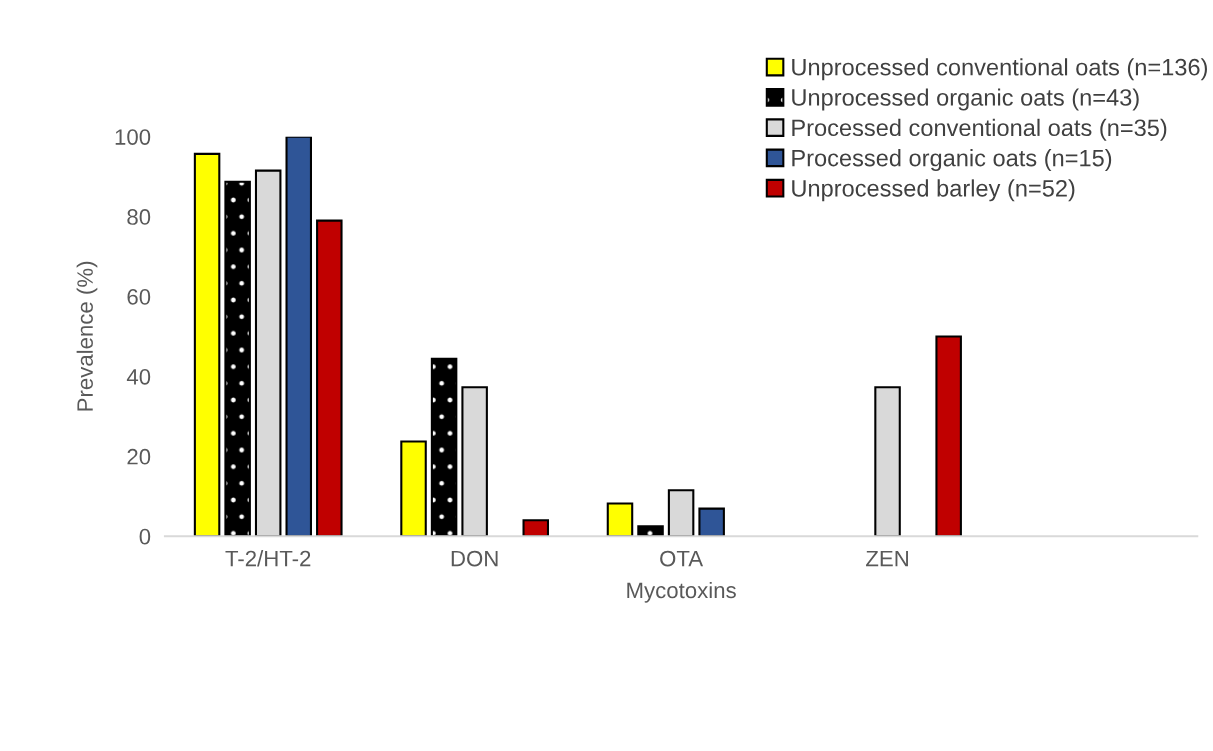  What do you see at coordinates (999, 69) in the screenshot?
I see `legend-label: Unprocessed conventional oats (n=136)` at bounding box center [999, 69].